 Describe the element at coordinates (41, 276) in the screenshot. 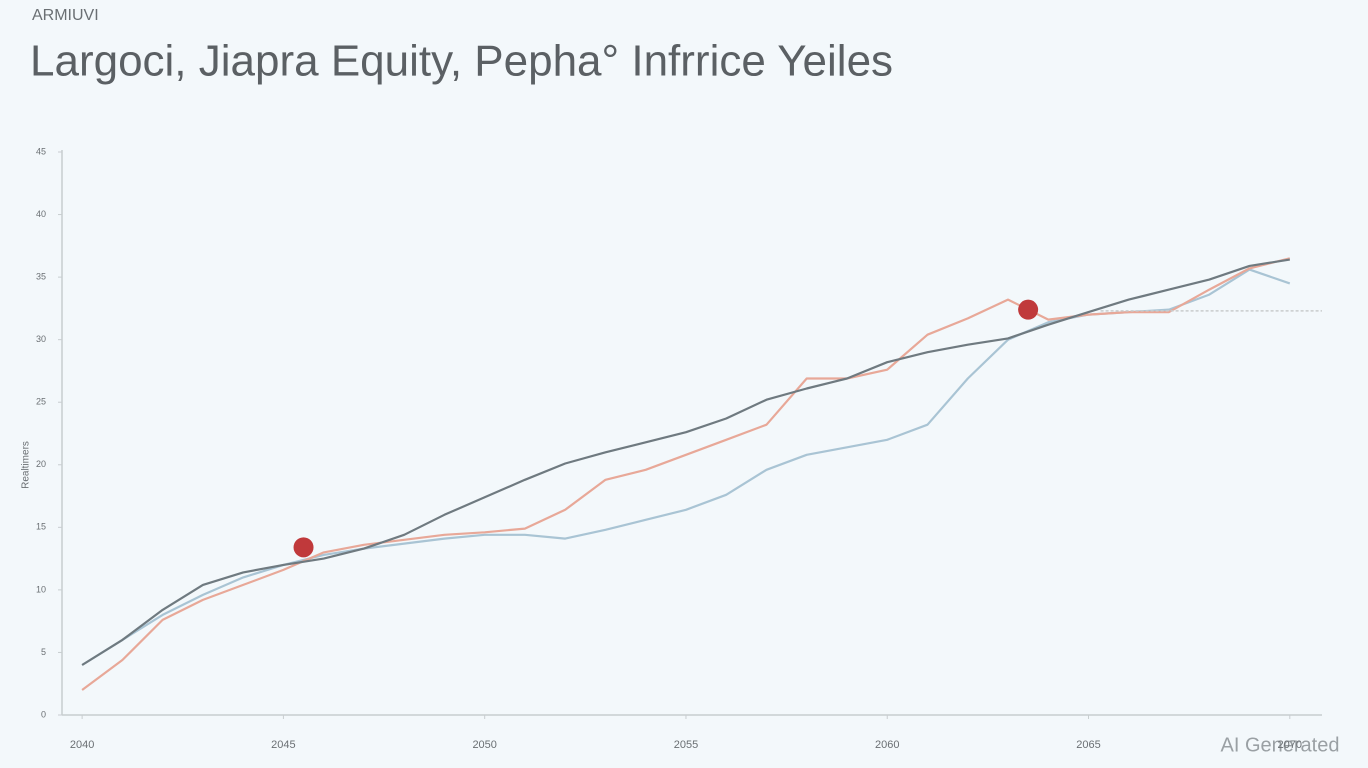

I see `y-tick-label: 35` at that location.